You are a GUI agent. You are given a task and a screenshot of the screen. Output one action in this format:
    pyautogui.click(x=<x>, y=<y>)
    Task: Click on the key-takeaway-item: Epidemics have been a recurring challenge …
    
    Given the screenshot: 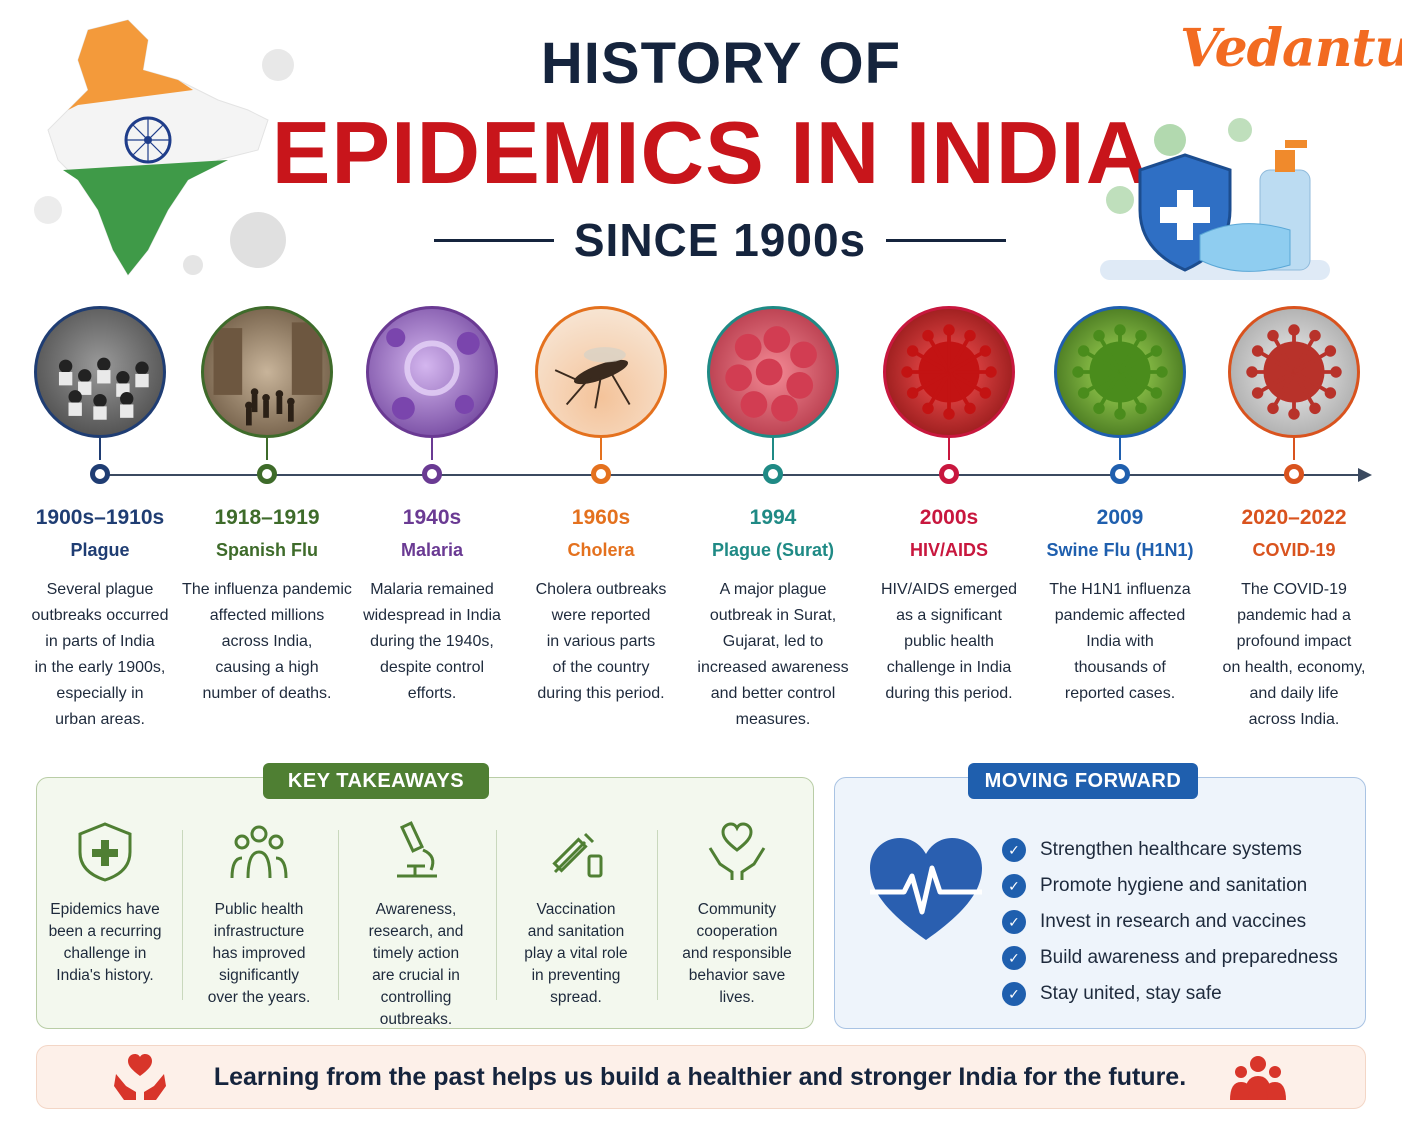 What is the action you would take?
    pyautogui.click(x=105, y=903)
    